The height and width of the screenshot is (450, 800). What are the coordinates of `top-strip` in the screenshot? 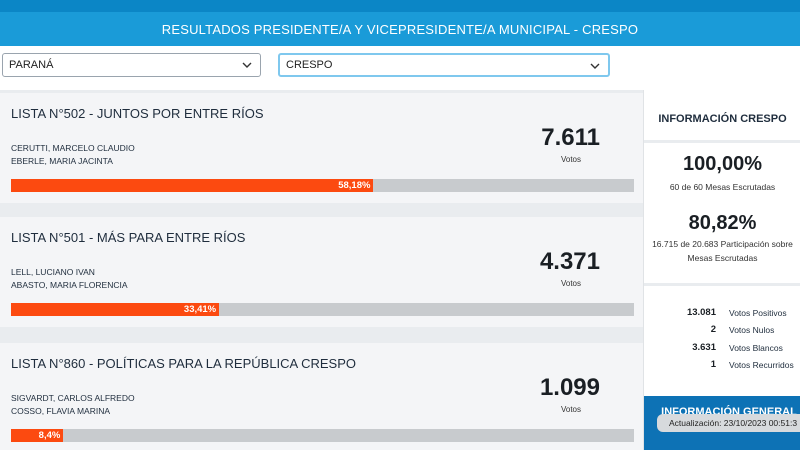 It's located at (400, 6).